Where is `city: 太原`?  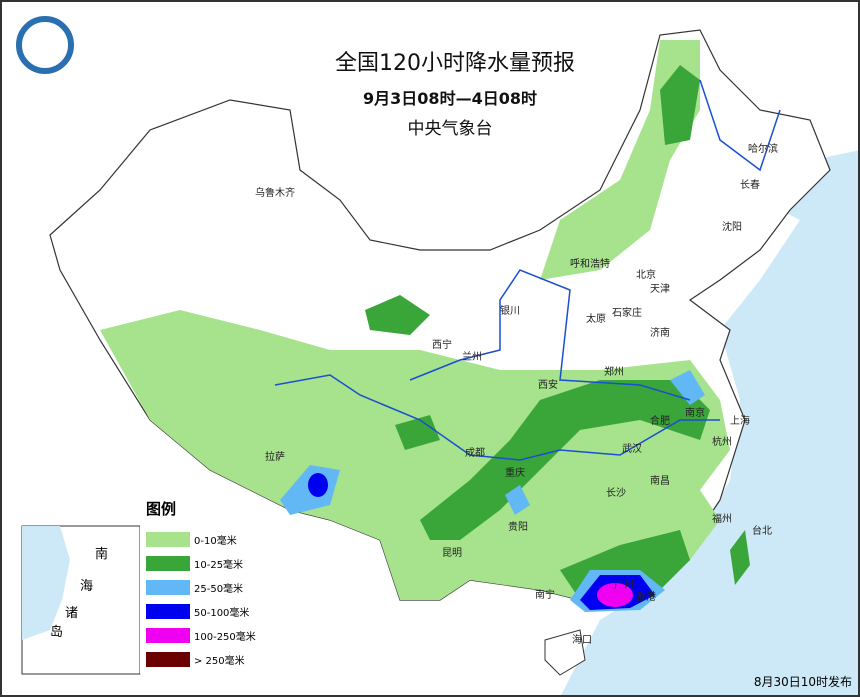 city: 太原 is located at coordinates (596, 318).